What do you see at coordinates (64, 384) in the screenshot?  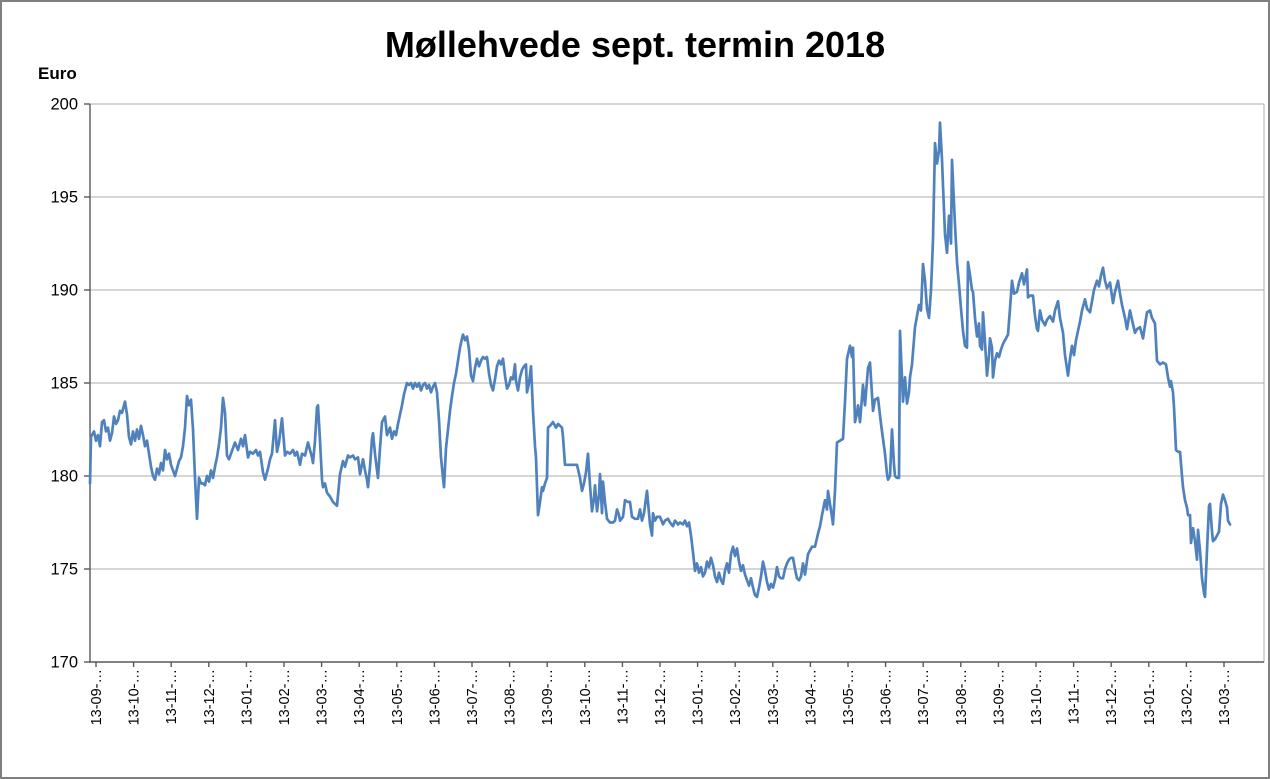 I see `y-tick-label: 185` at bounding box center [64, 384].